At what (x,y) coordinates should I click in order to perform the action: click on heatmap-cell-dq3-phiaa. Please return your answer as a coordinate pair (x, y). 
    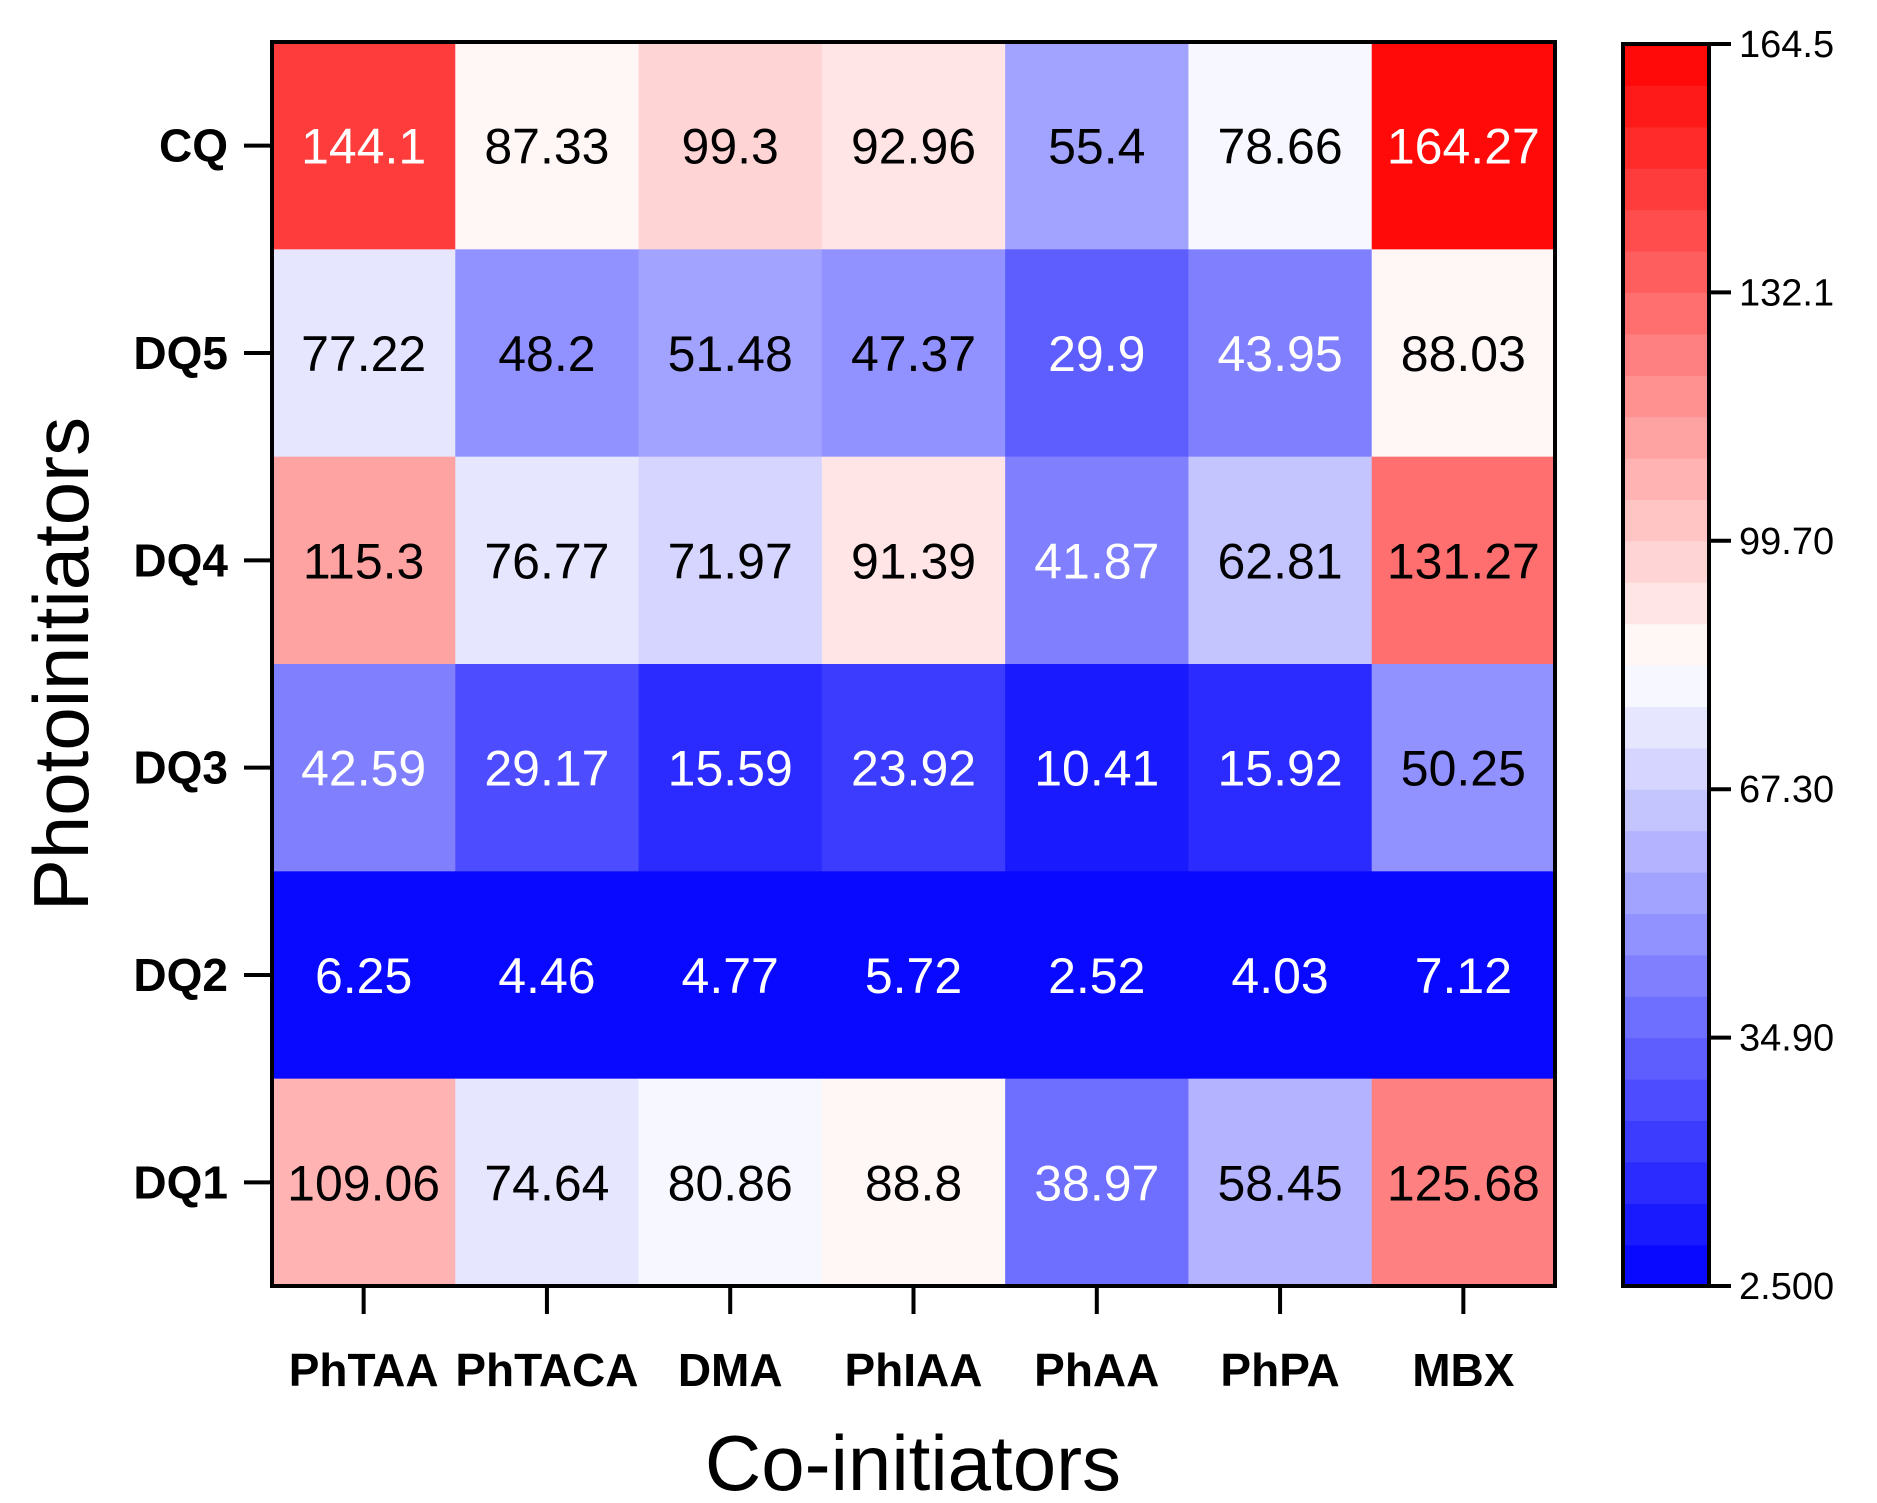
    Looking at the image, I should click on (913, 768).